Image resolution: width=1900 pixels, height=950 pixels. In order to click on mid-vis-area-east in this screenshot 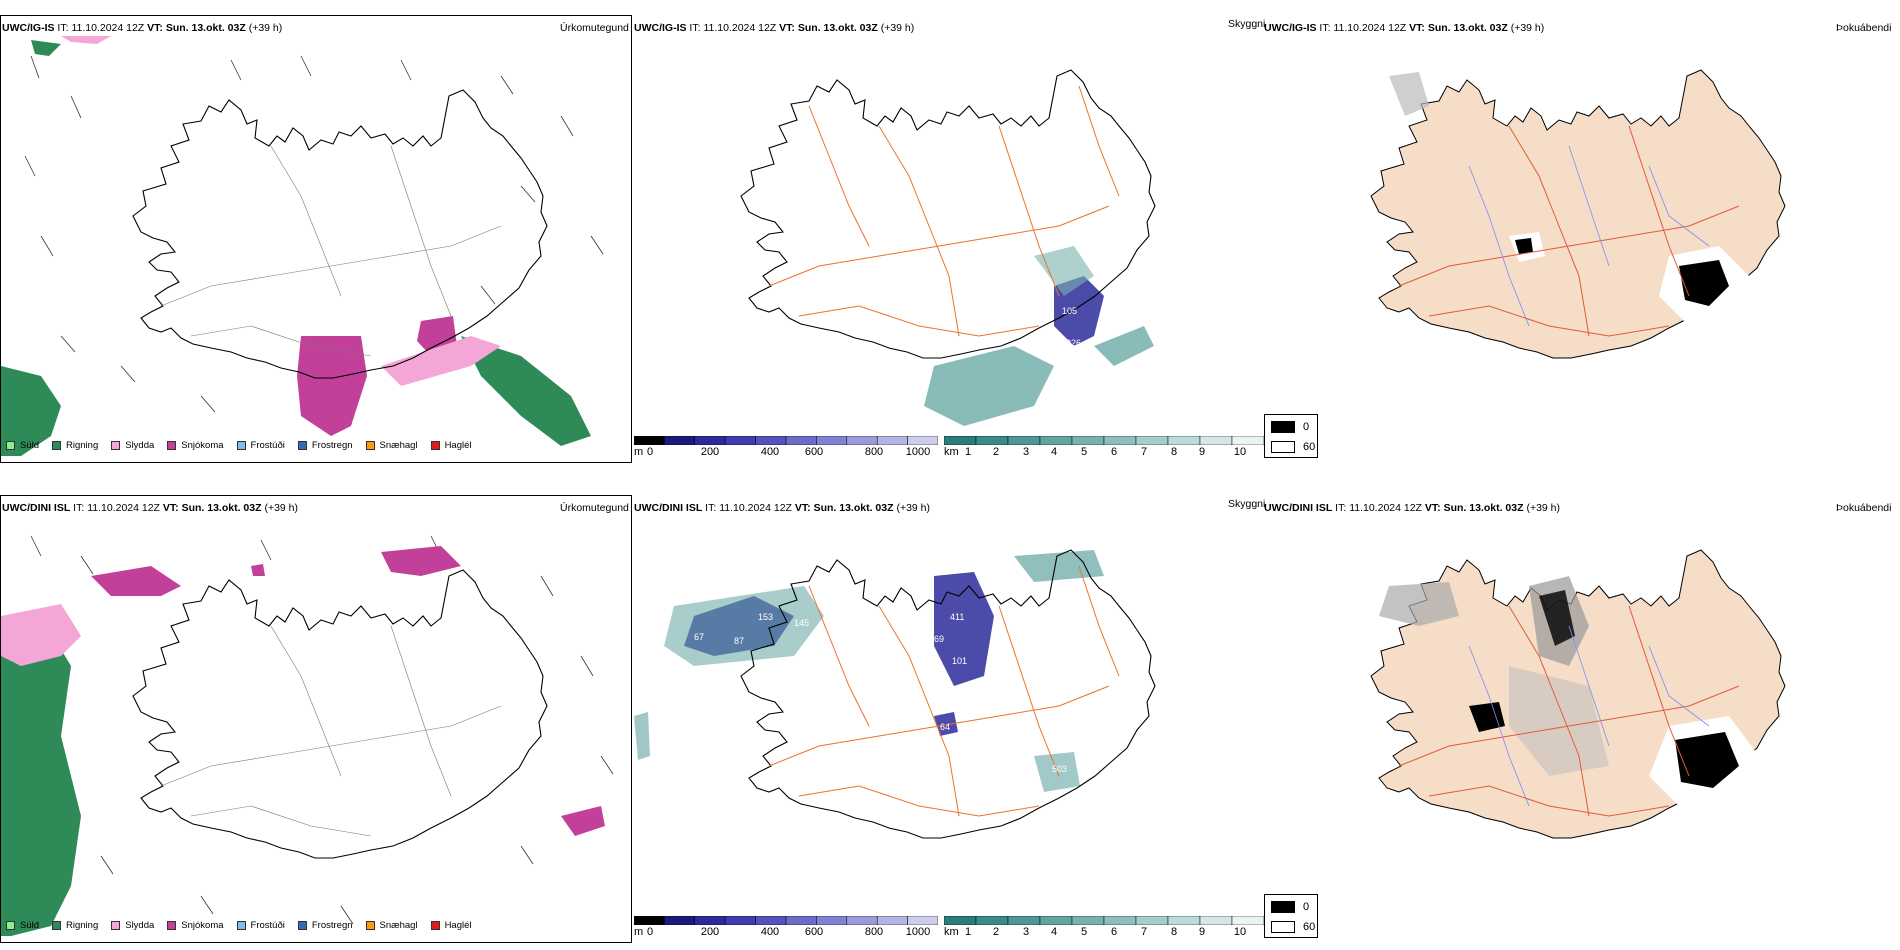, I will do `click(1124, 346)`.